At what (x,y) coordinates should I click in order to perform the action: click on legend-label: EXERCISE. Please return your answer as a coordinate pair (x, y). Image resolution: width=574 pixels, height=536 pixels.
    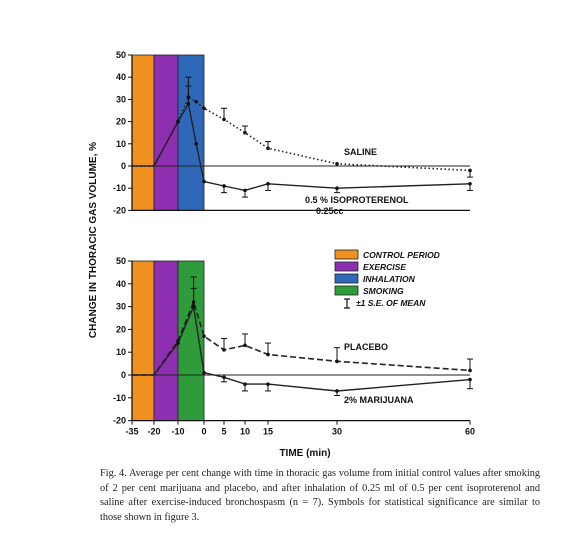
    Looking at the image, I should click on (384, 267).